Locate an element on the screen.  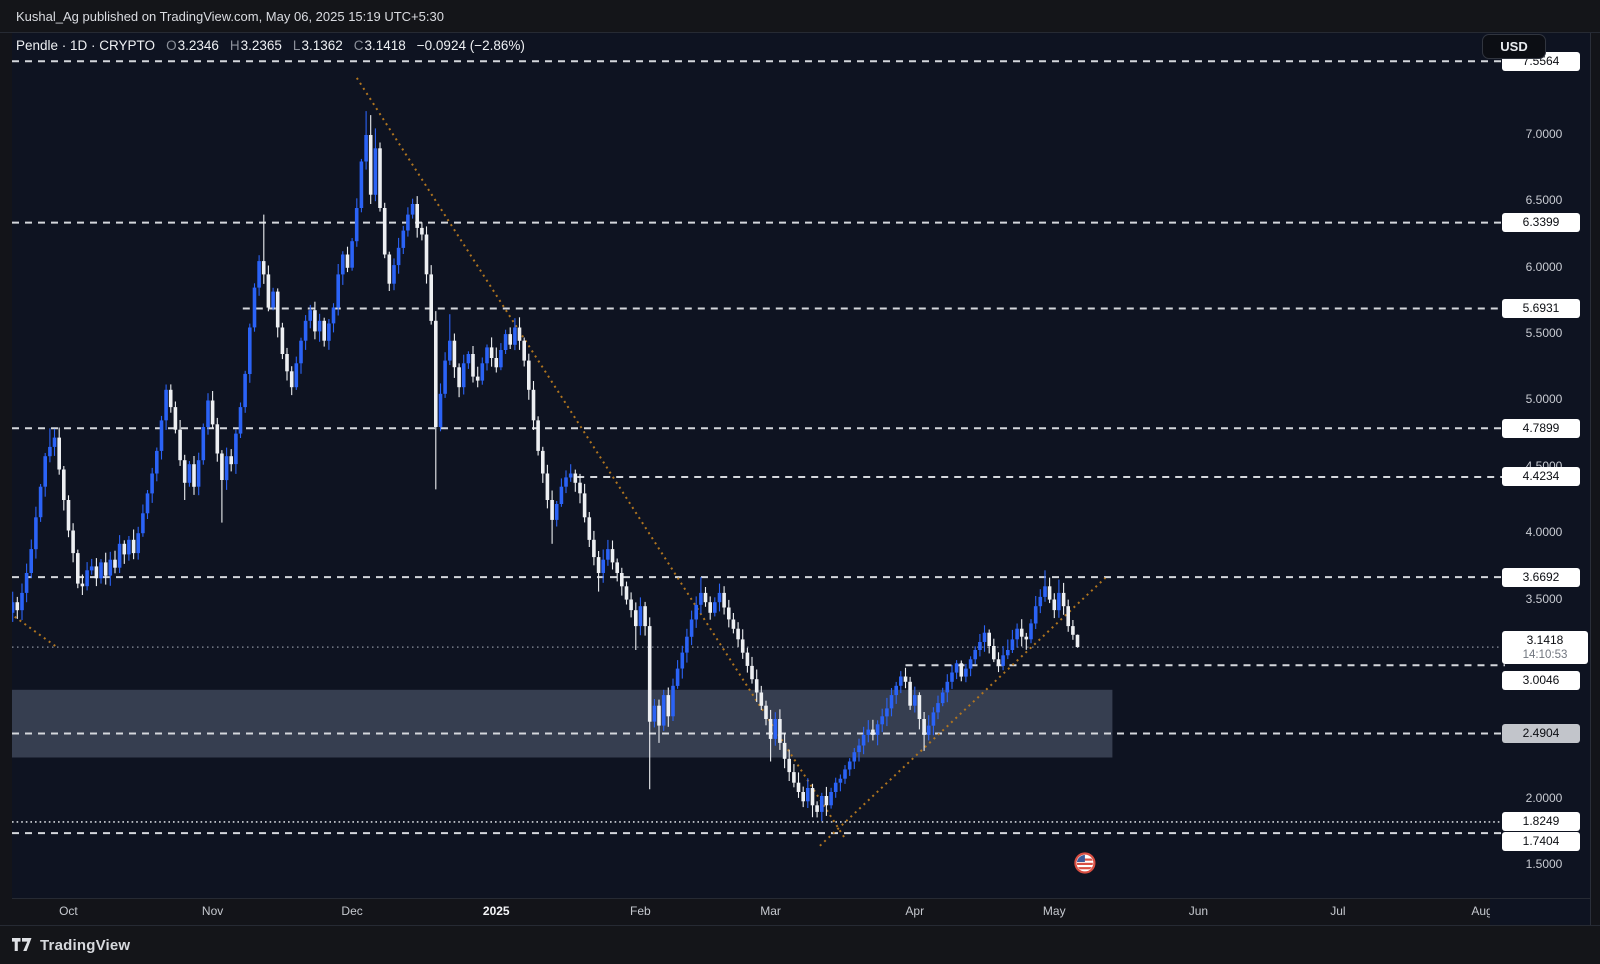
change-readout: −0.0924 (−2.86%) is located at coordinates (470, 45).